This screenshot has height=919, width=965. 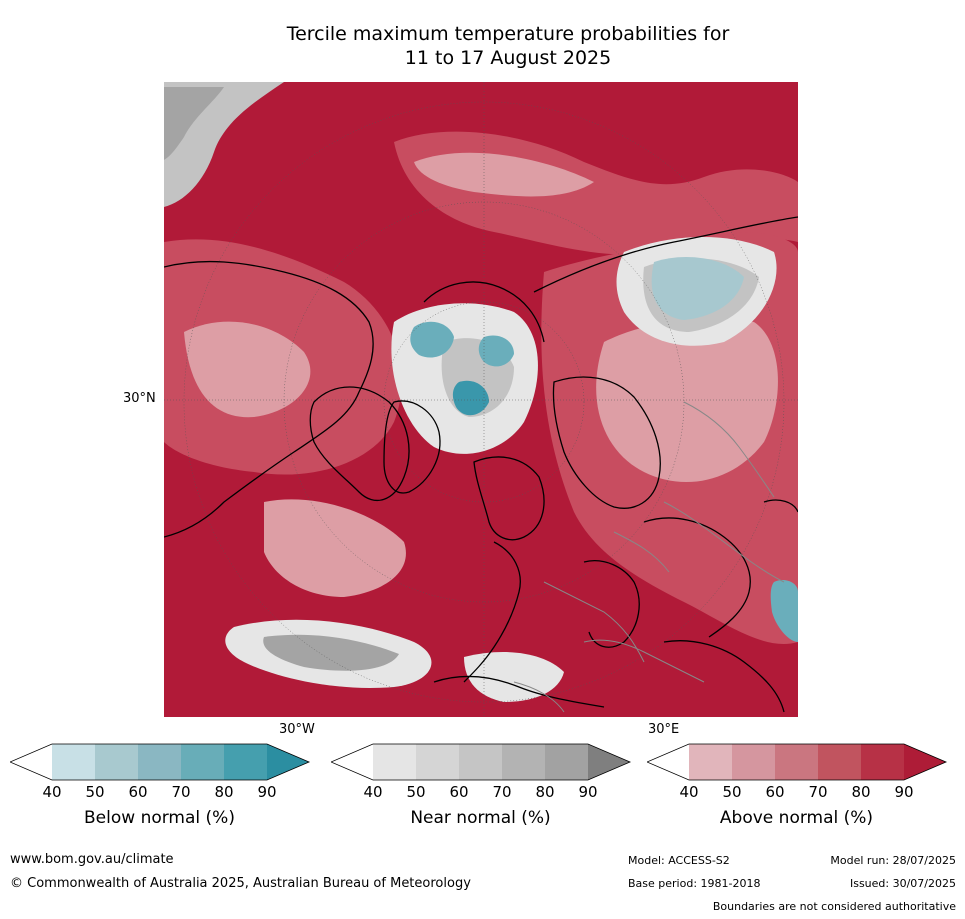 I want to click on near-colorbar-low-arrow, so click(x=352, y=762).